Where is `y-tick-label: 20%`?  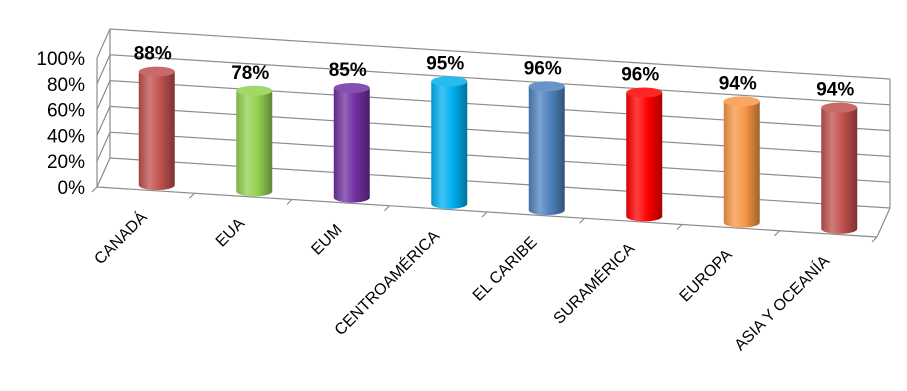
y-tick-label: 20% is located at coordinates (66, 162).